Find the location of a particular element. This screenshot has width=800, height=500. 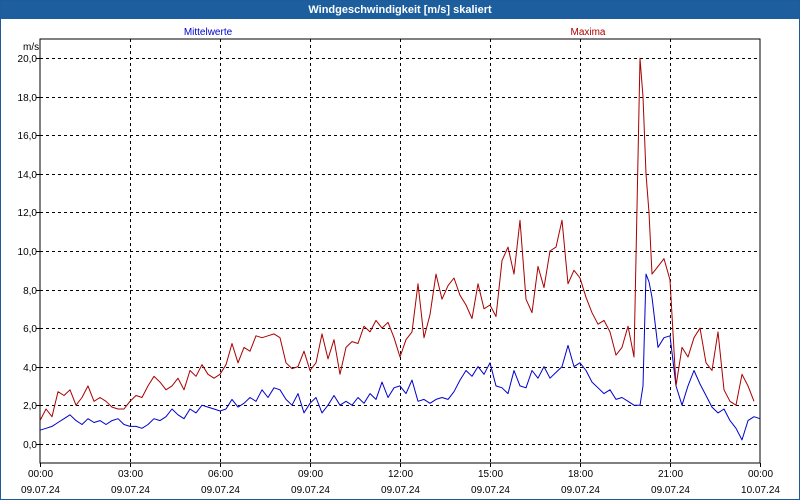

x-tick-time: 09:00 is located at coordinates (310, 474).